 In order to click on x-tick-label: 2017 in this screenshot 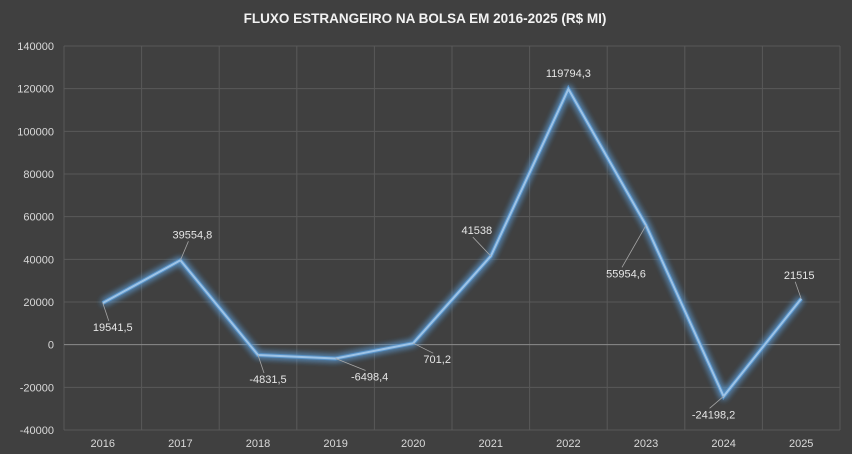, I will do `click(180, 444)`.